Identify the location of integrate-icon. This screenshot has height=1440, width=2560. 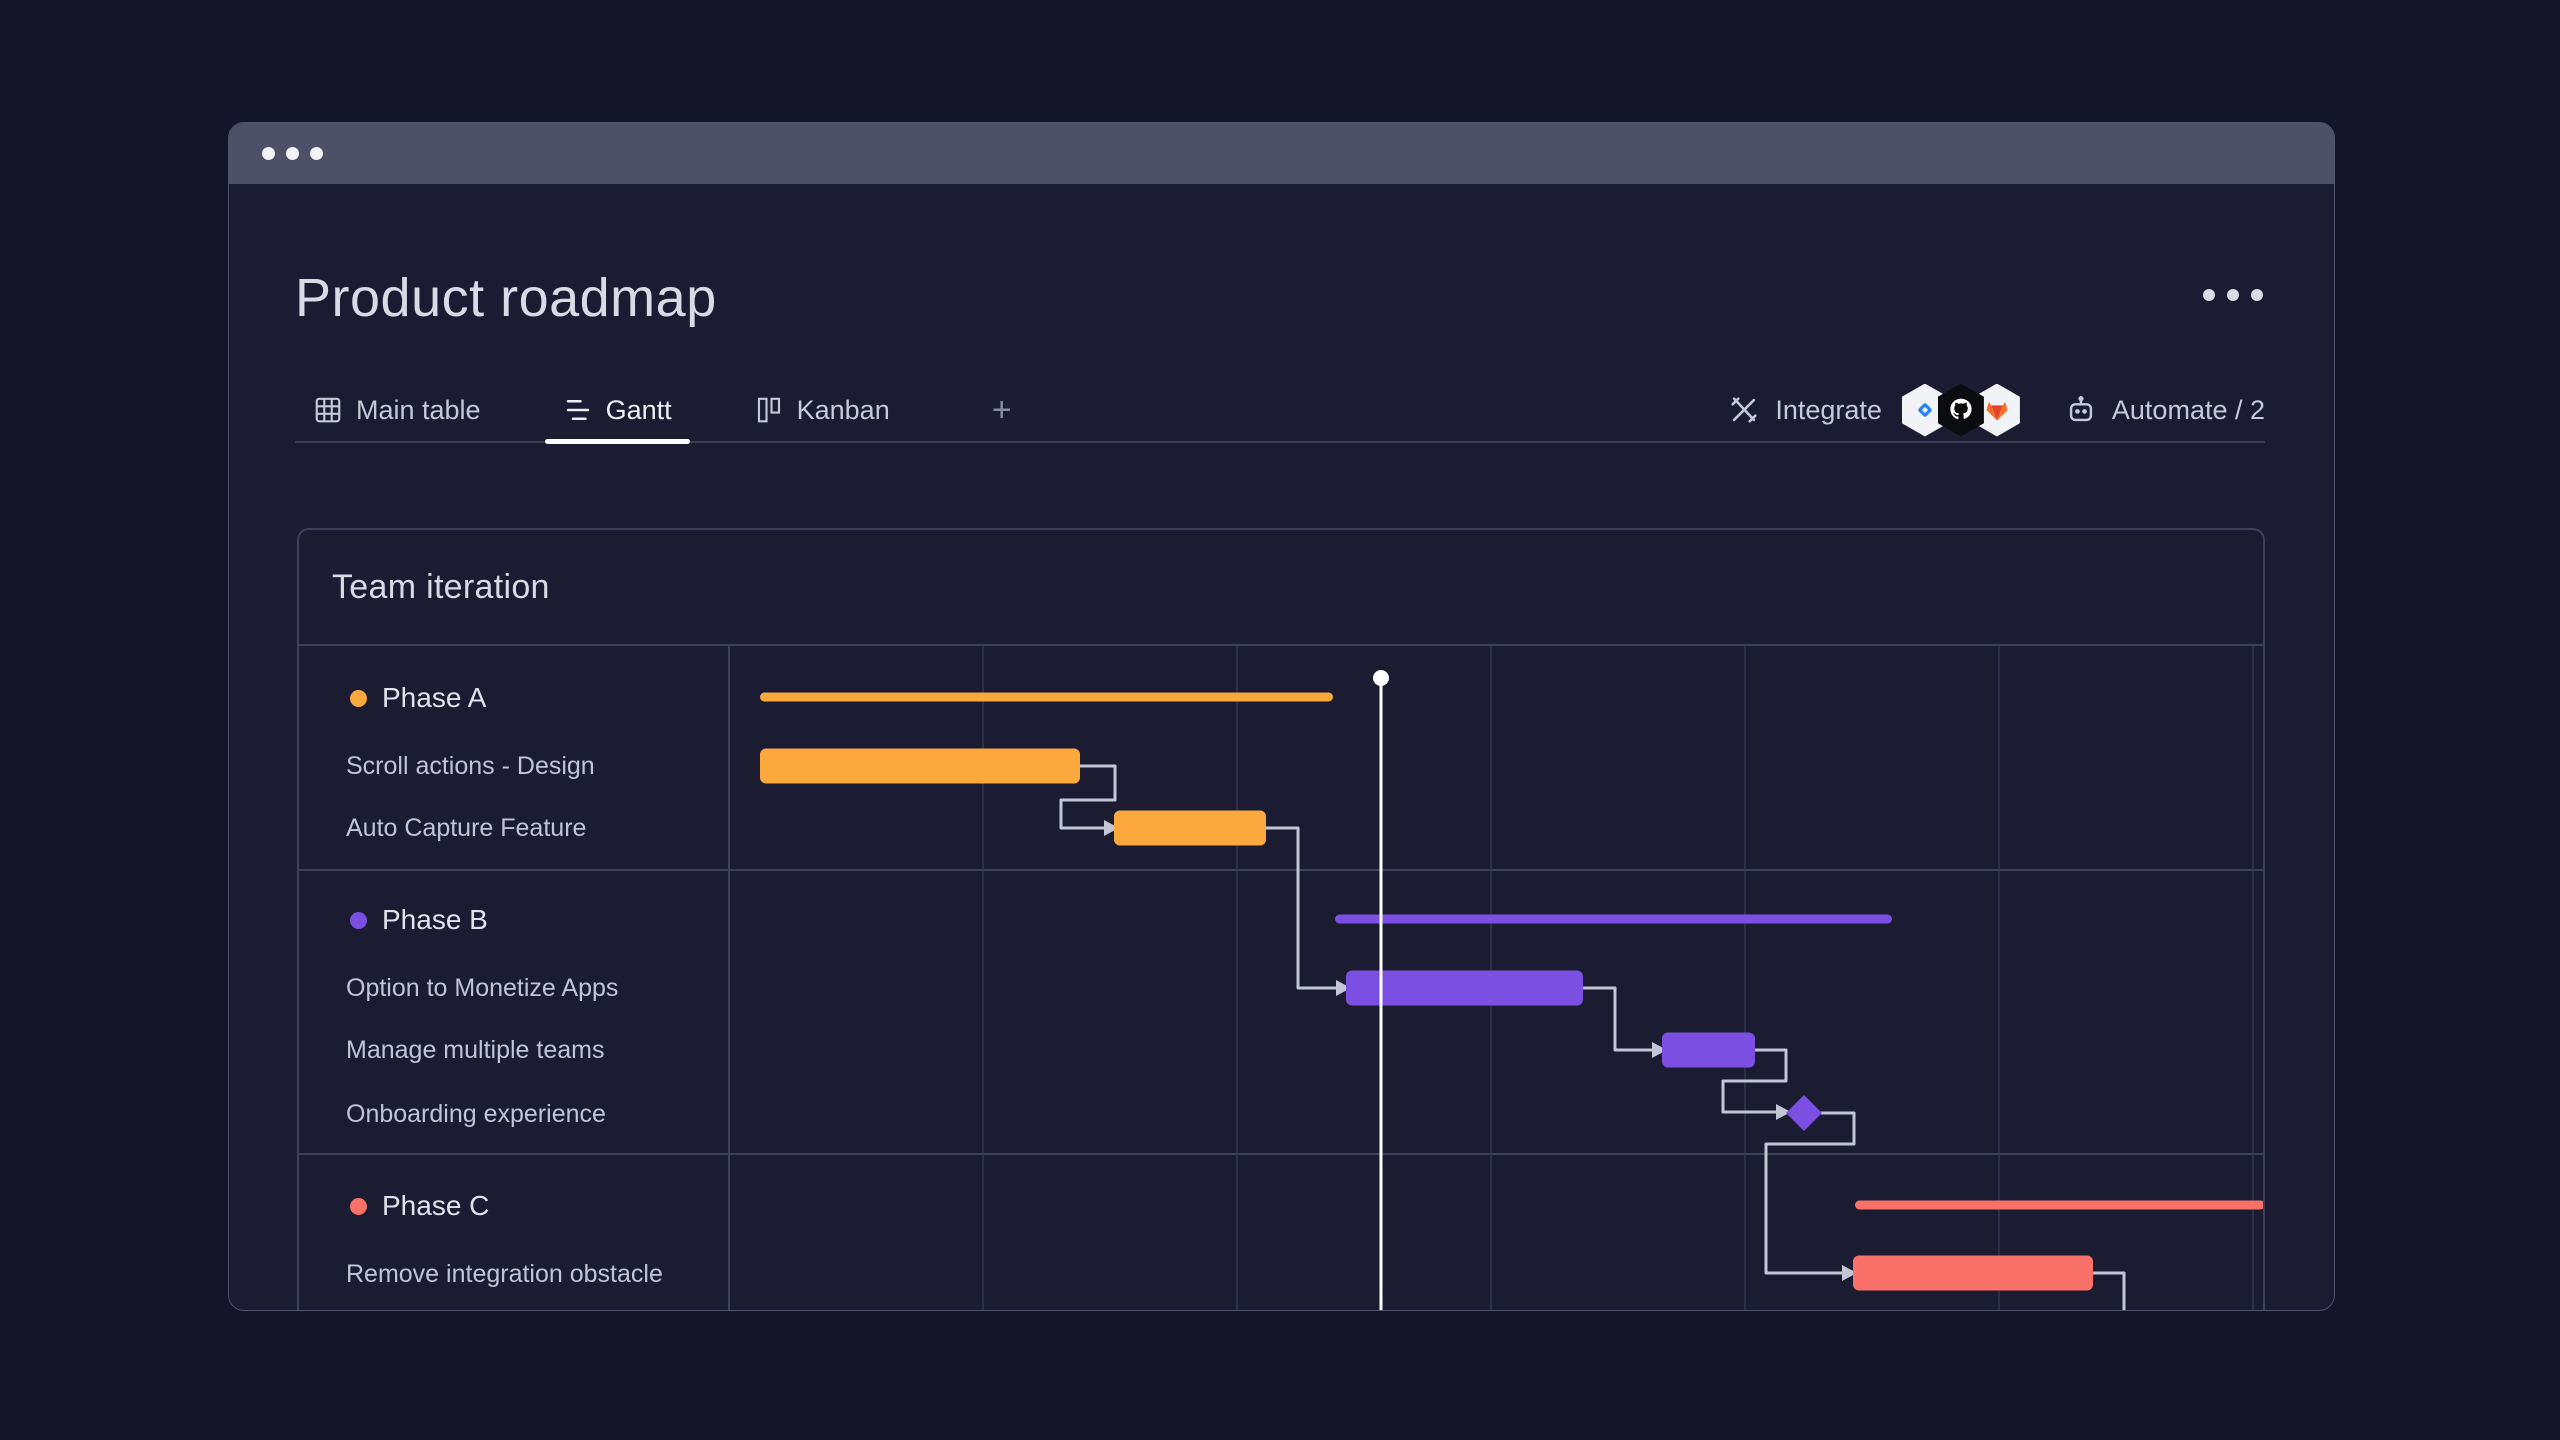
(1744, 410).